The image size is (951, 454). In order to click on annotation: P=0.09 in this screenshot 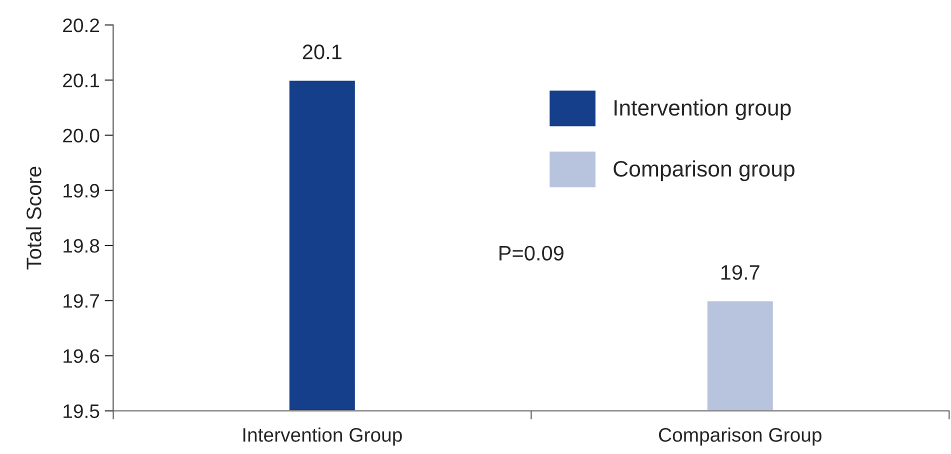, I will do `click(532, 253)`.